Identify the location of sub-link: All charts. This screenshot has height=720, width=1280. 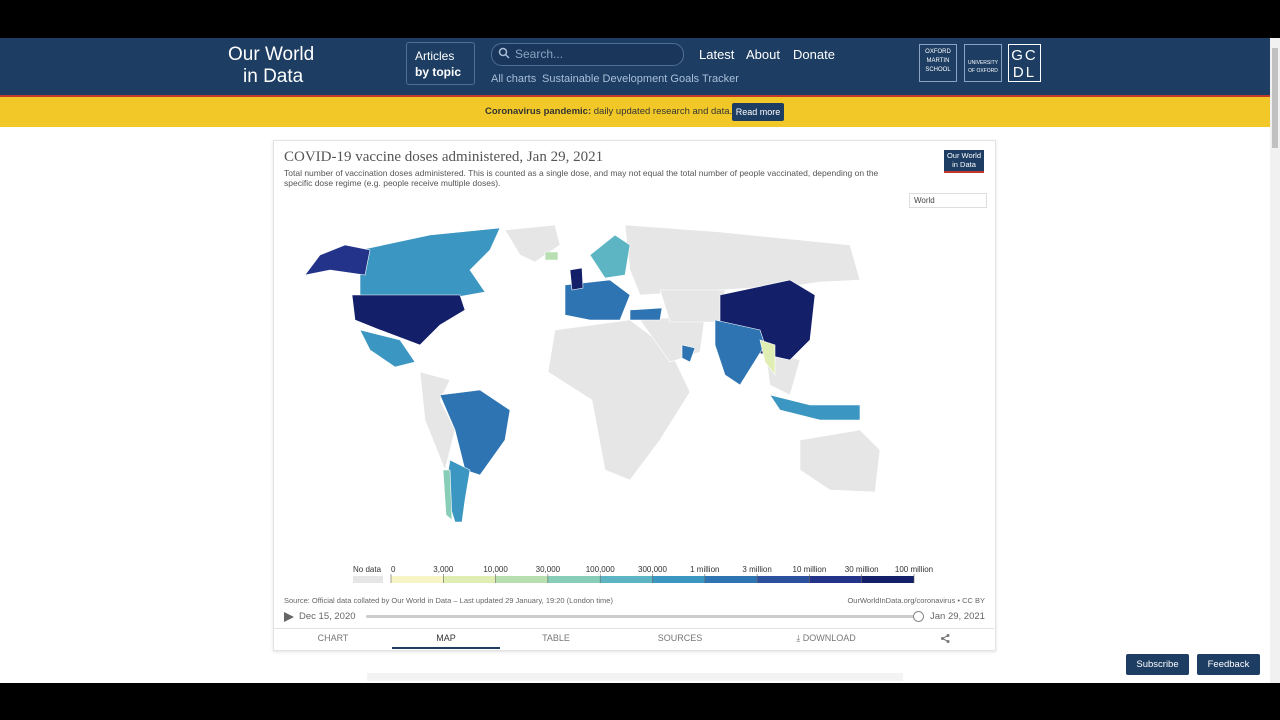
(514, 79).